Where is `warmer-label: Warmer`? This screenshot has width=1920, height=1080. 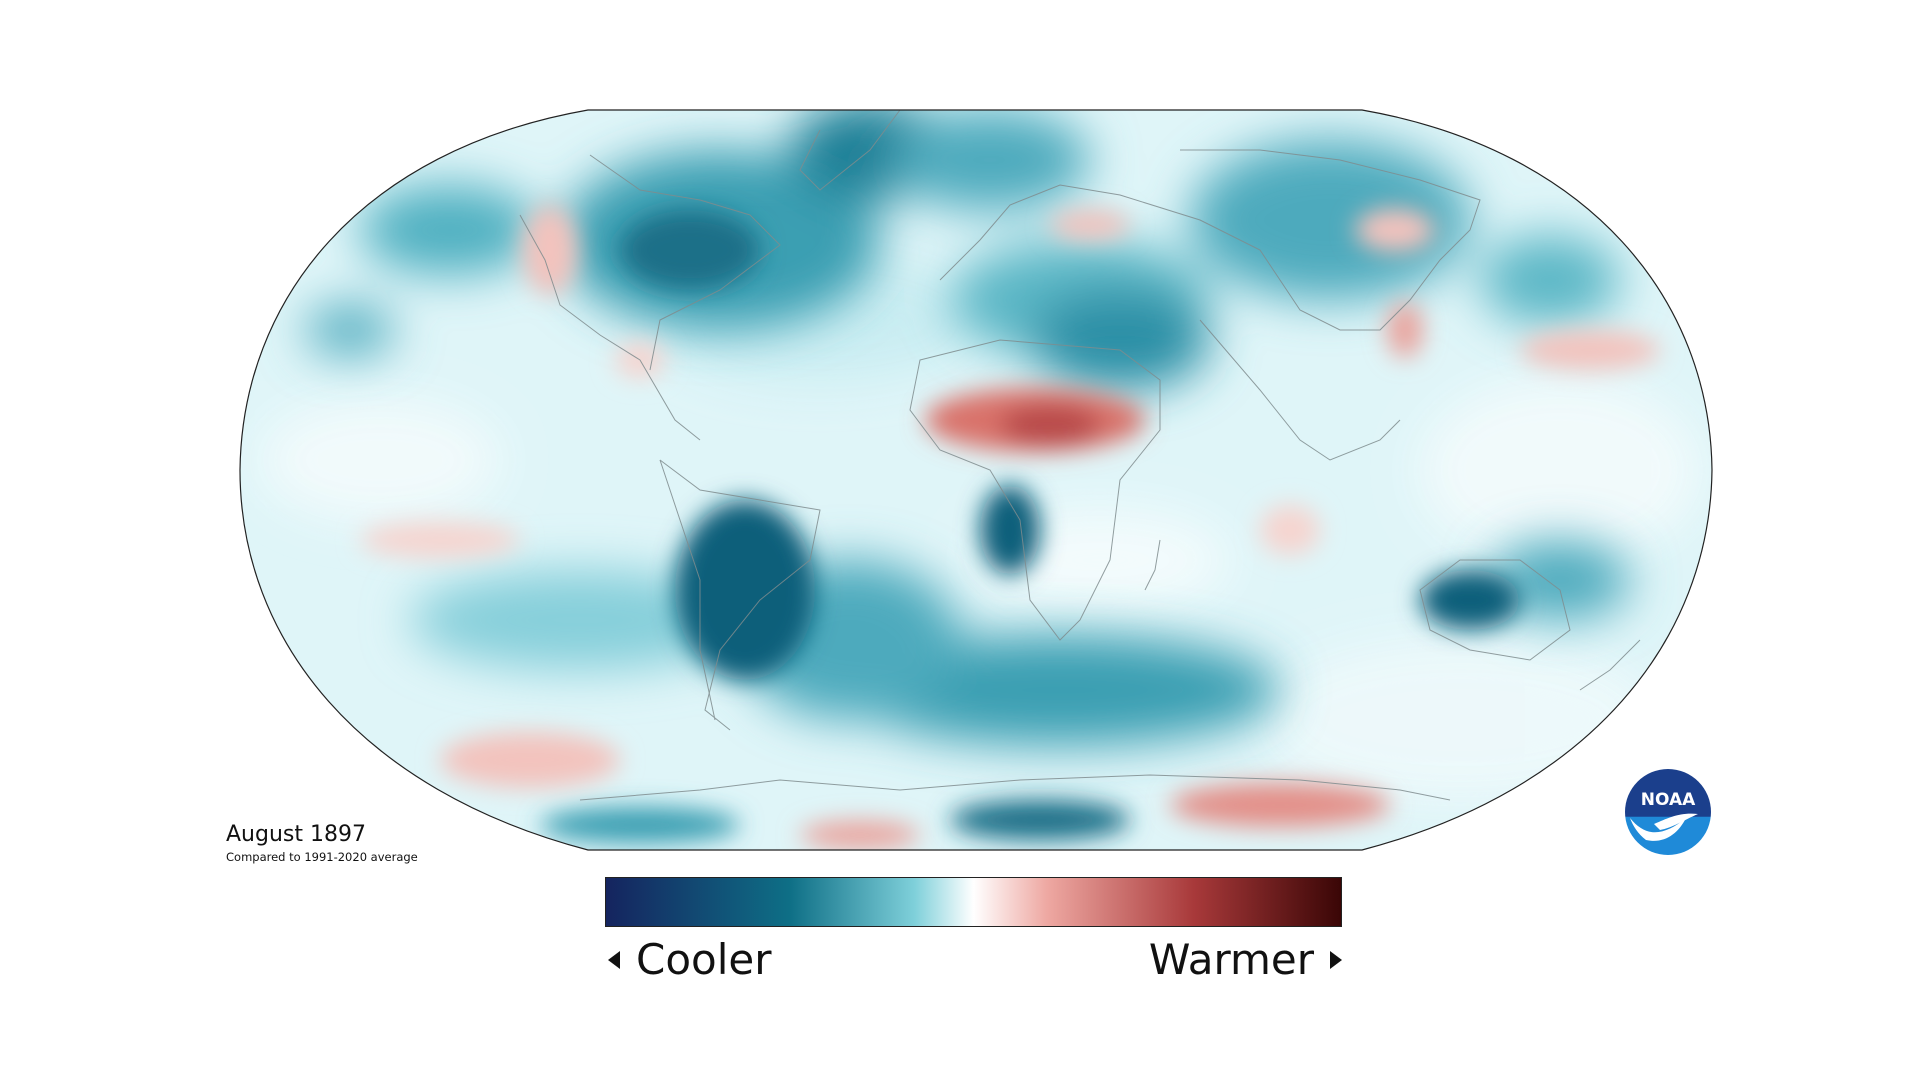
warmer-label: Warmer is located at coordinates (1231, 959).